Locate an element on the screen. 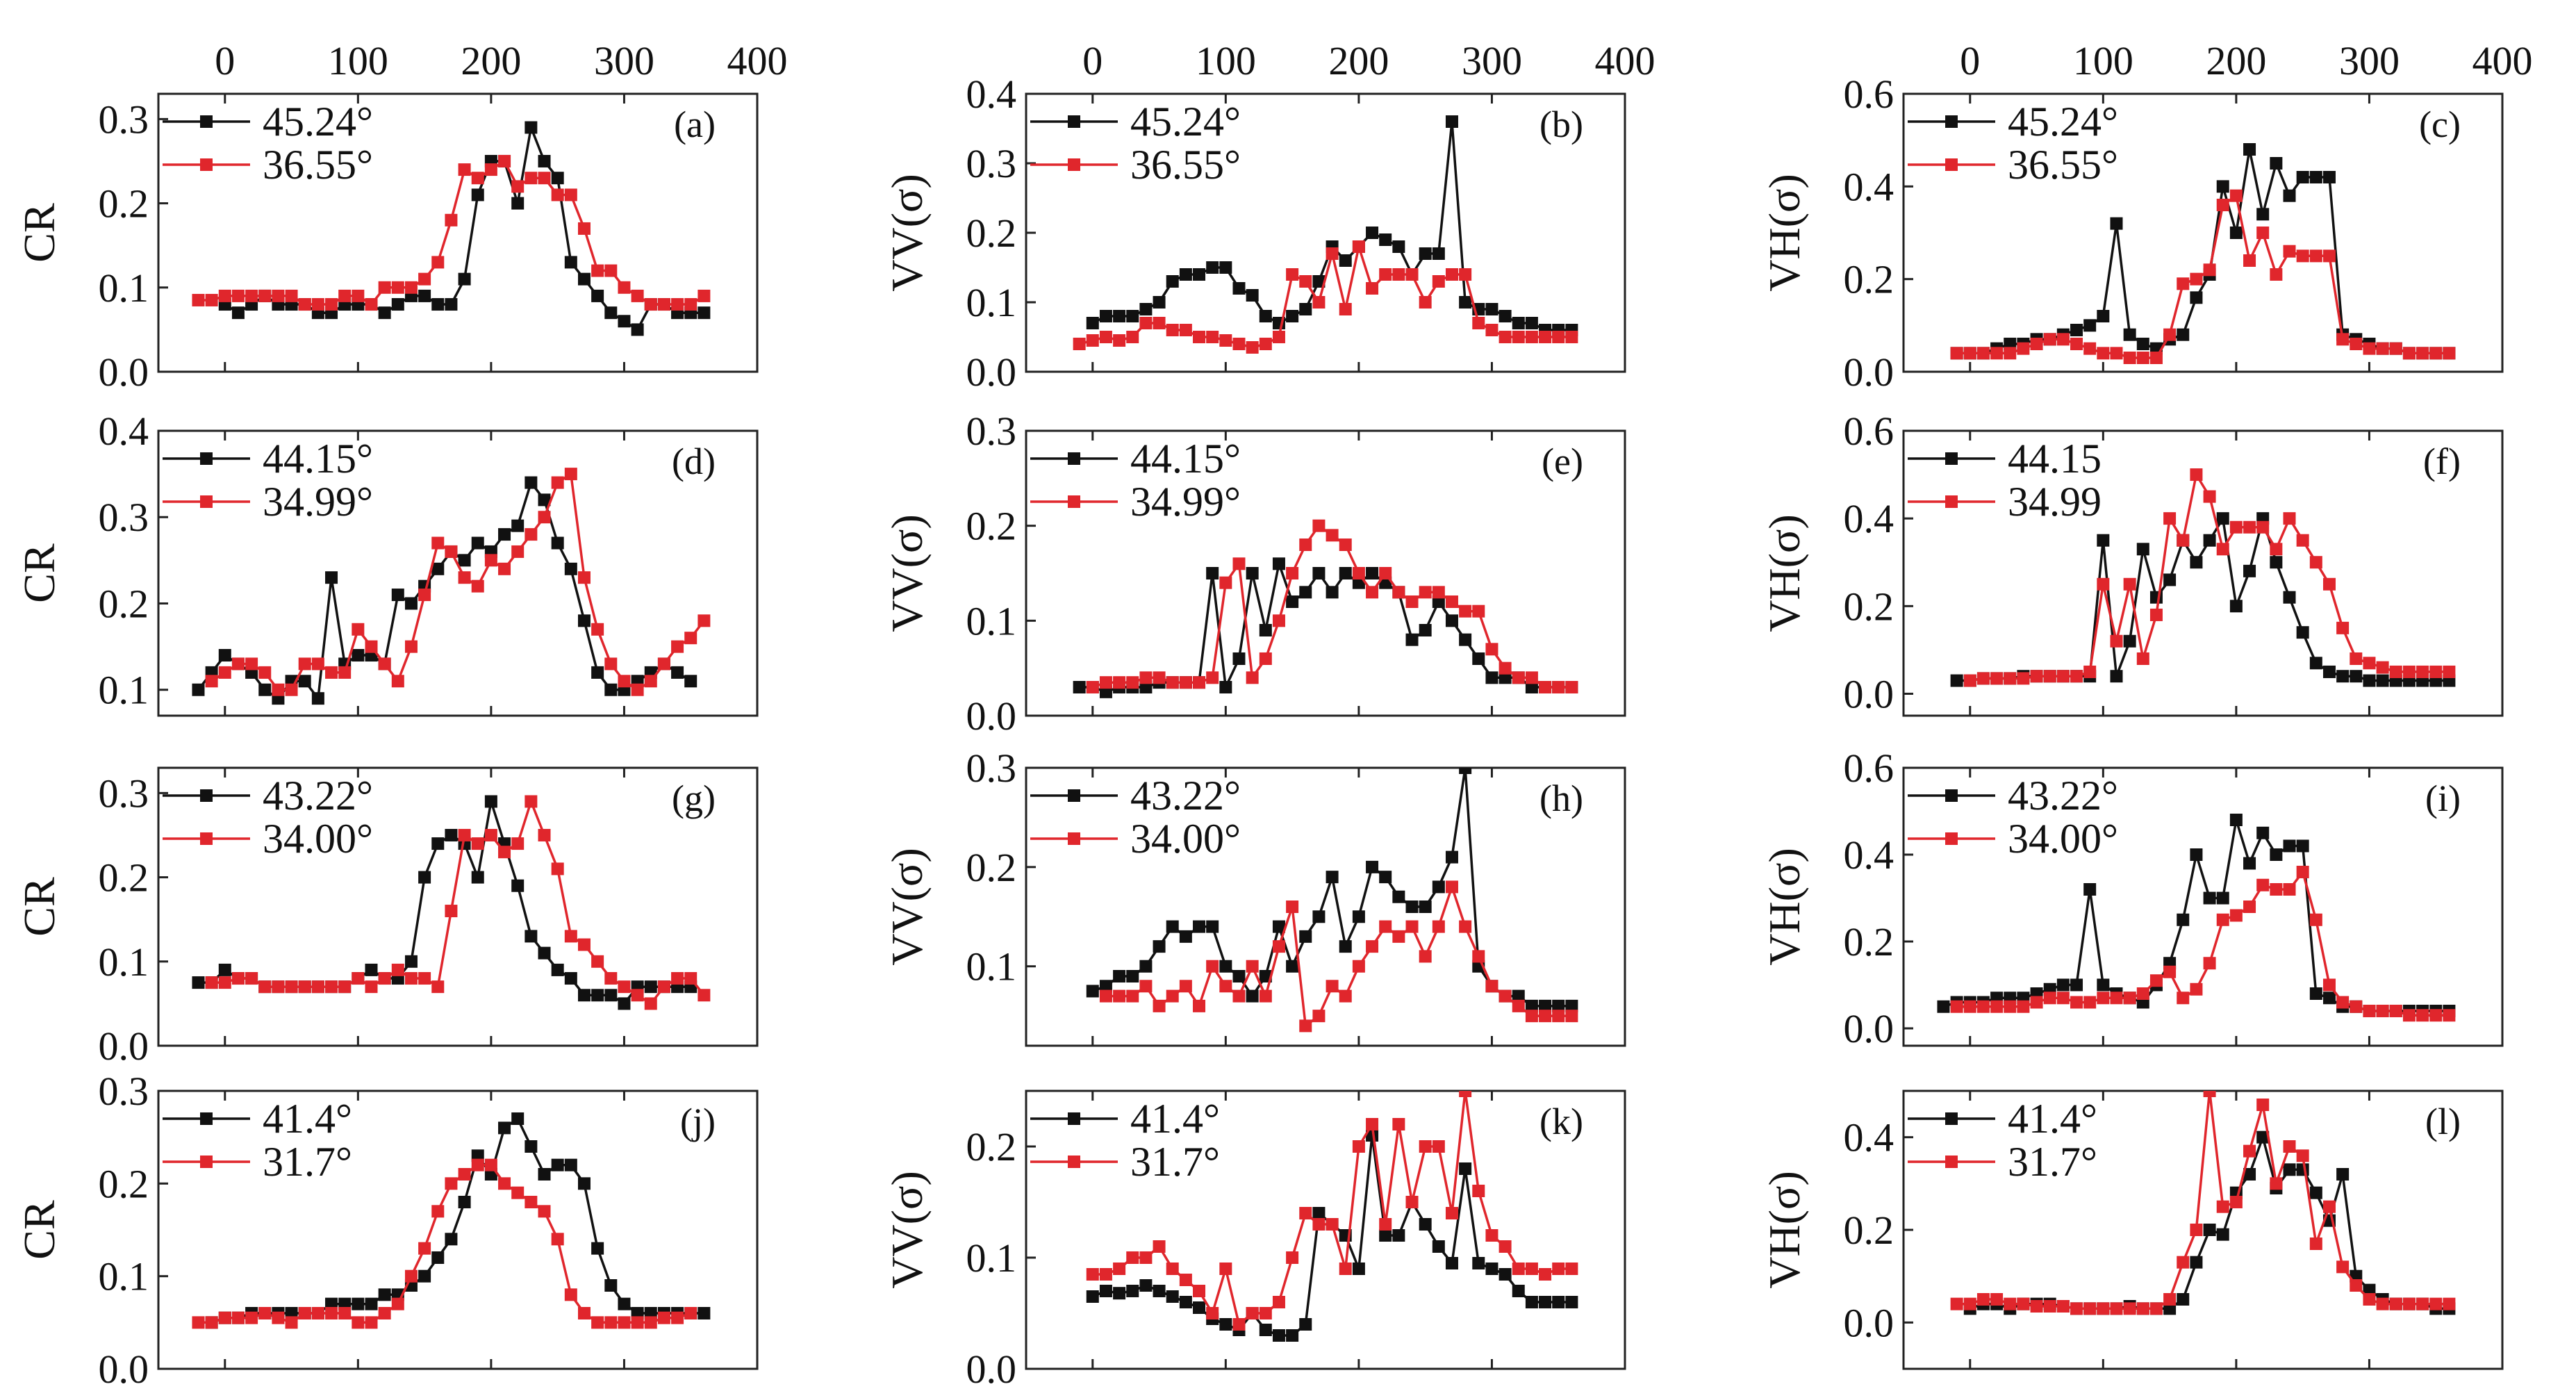 The height and width of the screenshot is (1398, 2576). y-tick-label: 0.6 is located at coordinates (1869, 431).